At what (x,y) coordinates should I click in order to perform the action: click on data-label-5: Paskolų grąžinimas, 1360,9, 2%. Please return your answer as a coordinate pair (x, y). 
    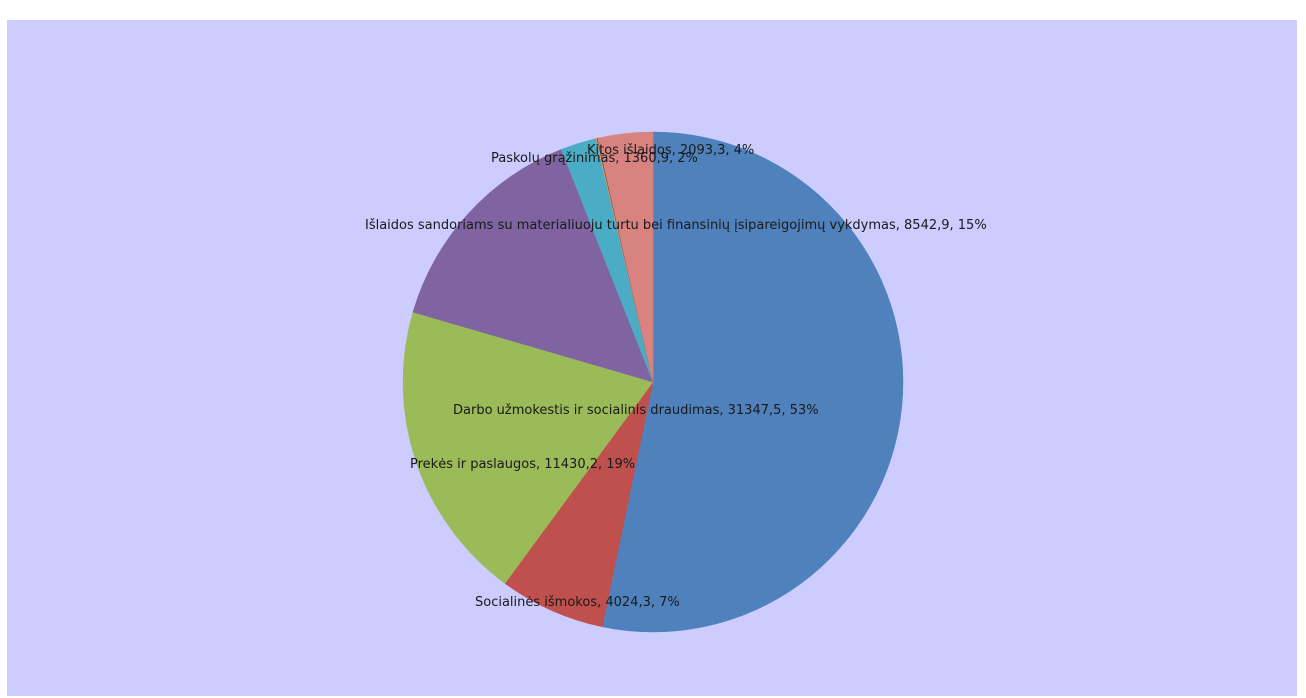
    Looking at the image, I should click on (594, 158).